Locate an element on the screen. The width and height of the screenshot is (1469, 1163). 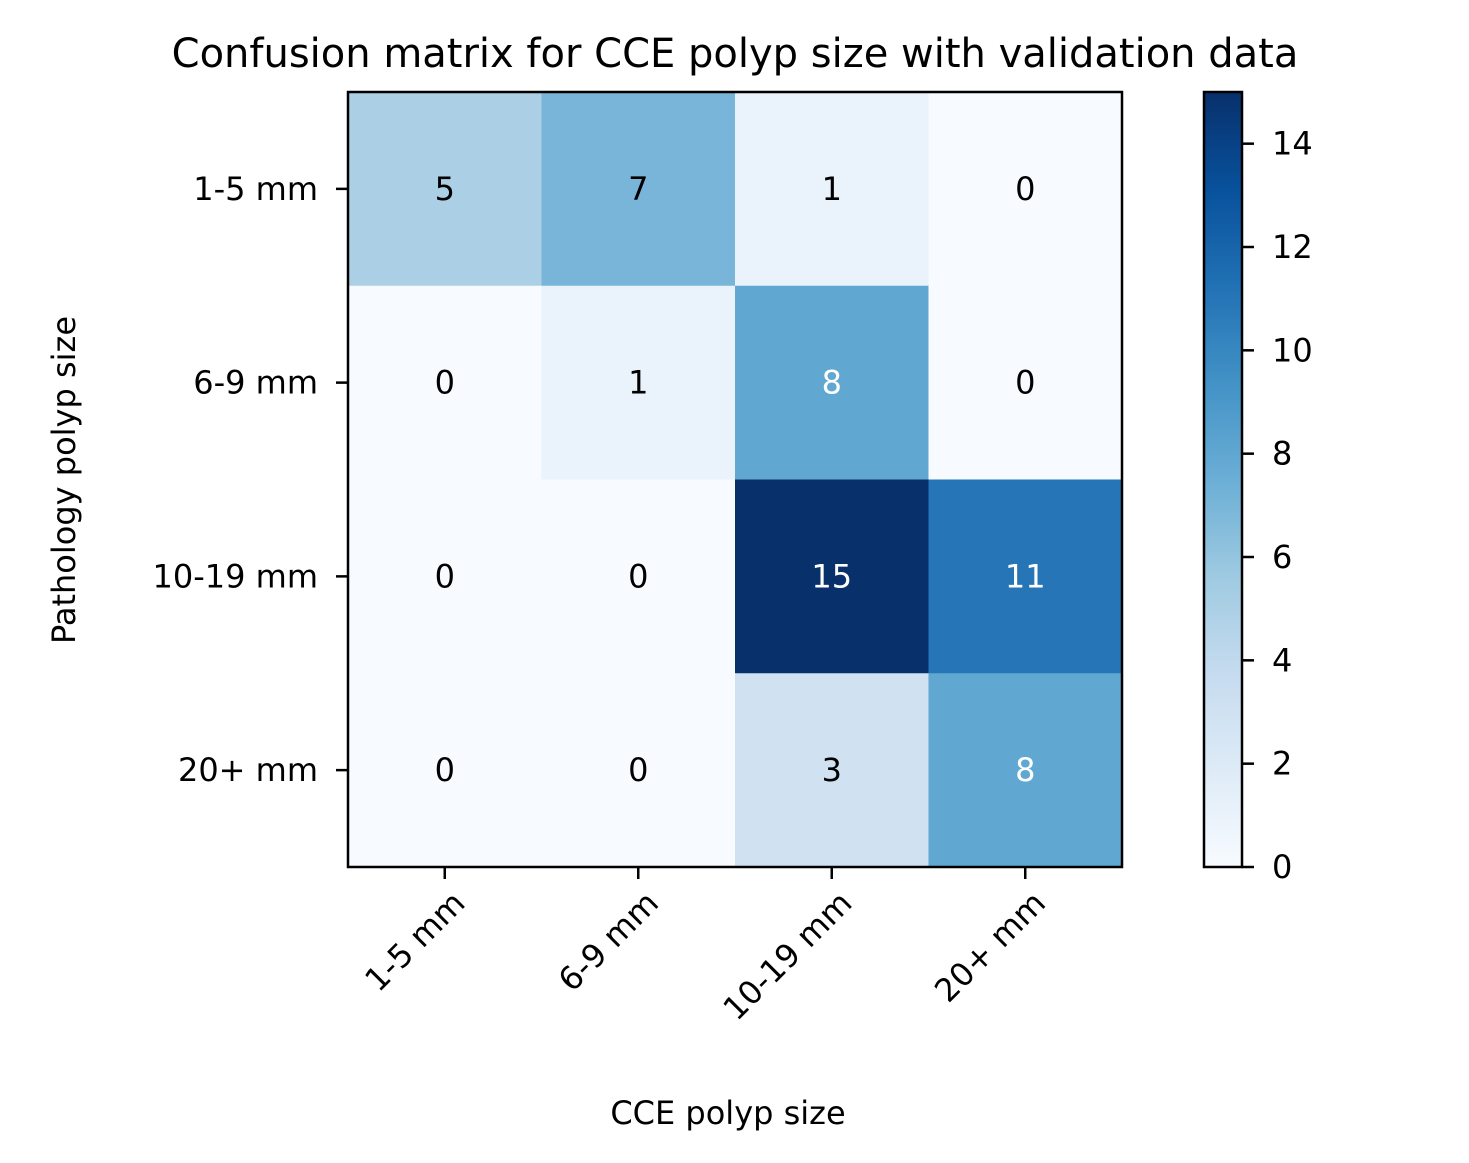
colorbar-tick-label: 6 is located at coordinates (1282, 557).